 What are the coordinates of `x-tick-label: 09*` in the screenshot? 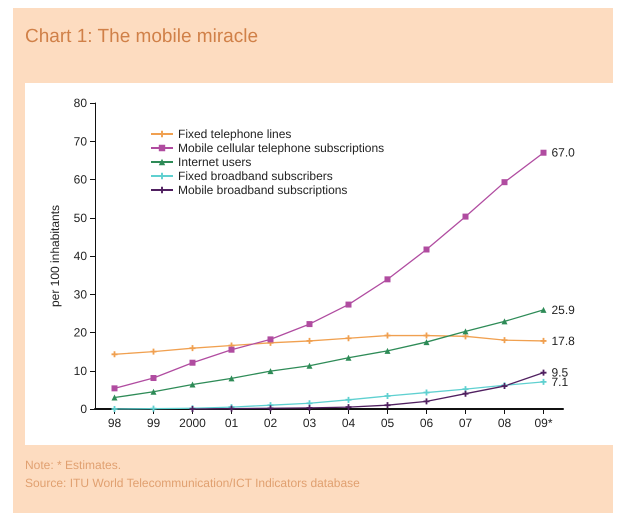 It's located at (543, 423).